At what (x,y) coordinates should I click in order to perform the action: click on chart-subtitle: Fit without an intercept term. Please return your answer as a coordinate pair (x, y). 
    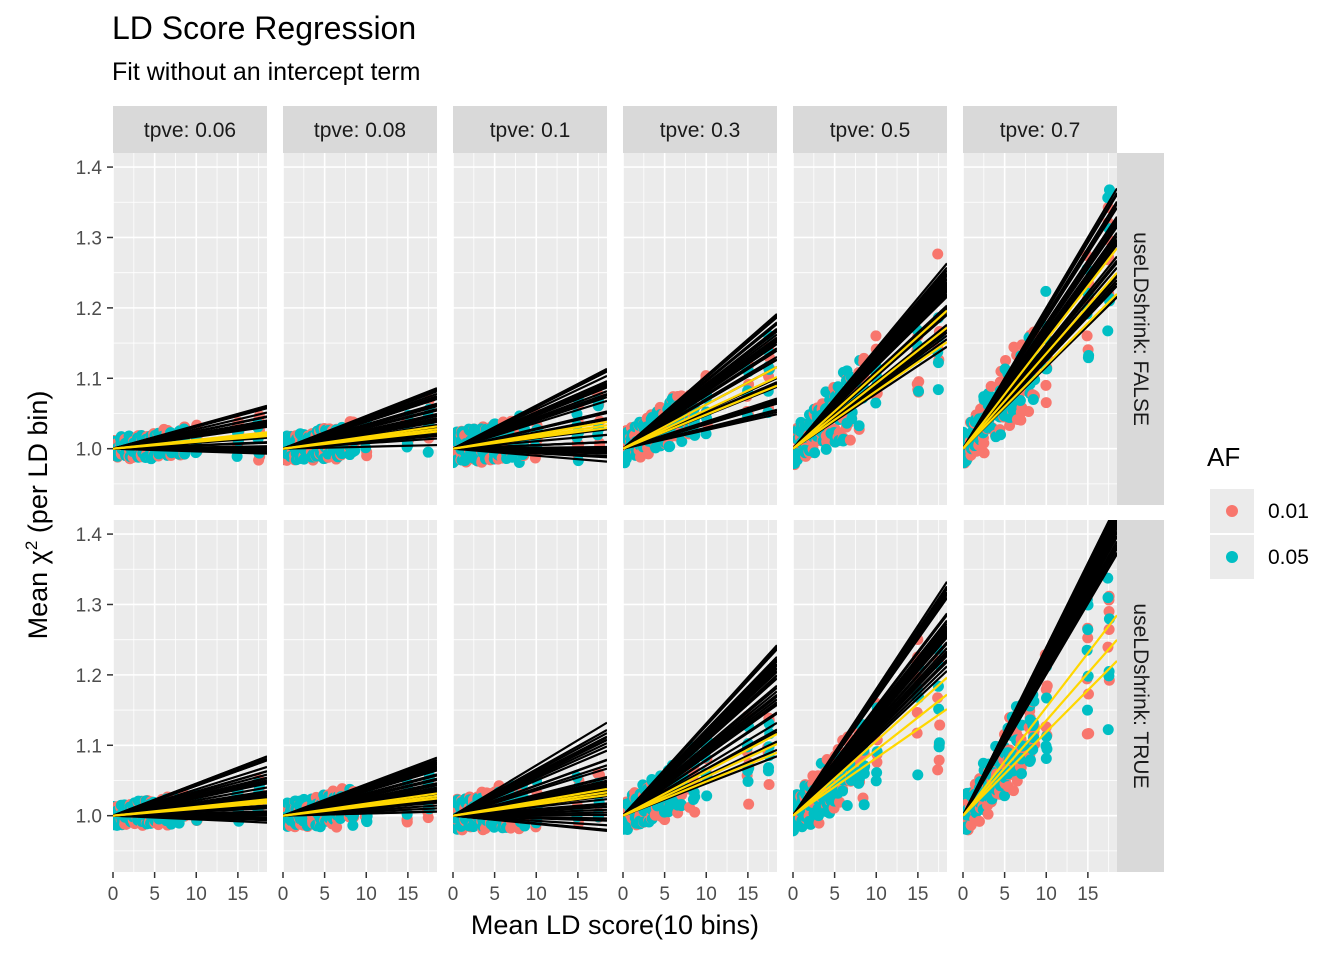
    Looking at the image, I should click on (266, 72).